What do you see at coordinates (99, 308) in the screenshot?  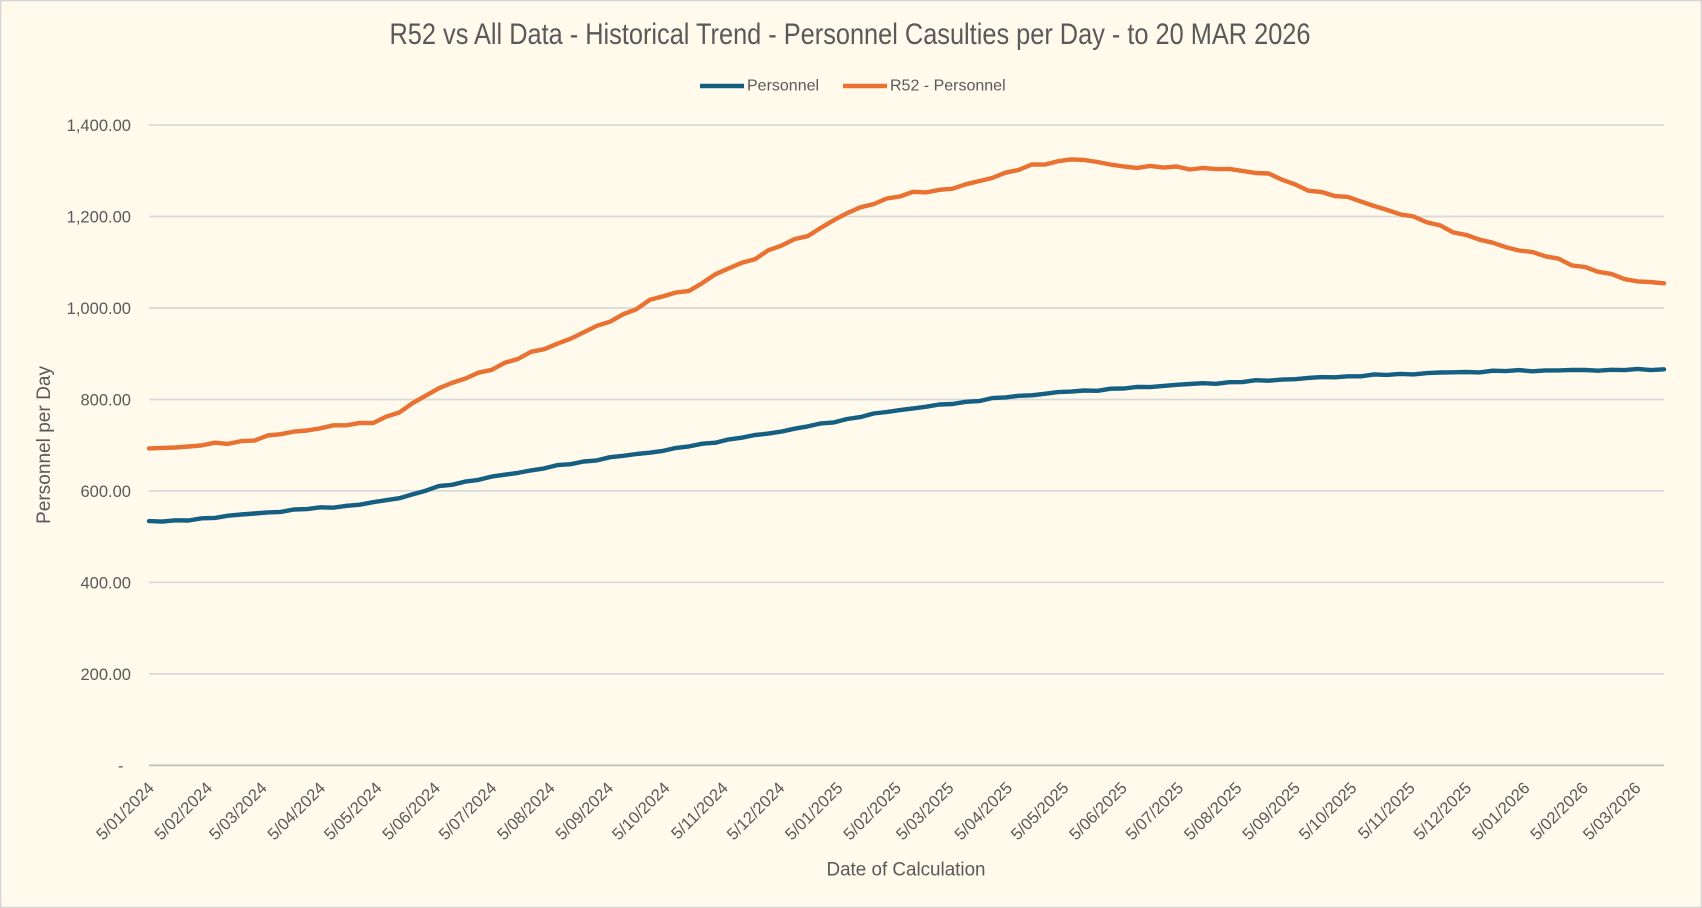 I see `svg-text: 1,000.00` at bounding box center [99, 308].